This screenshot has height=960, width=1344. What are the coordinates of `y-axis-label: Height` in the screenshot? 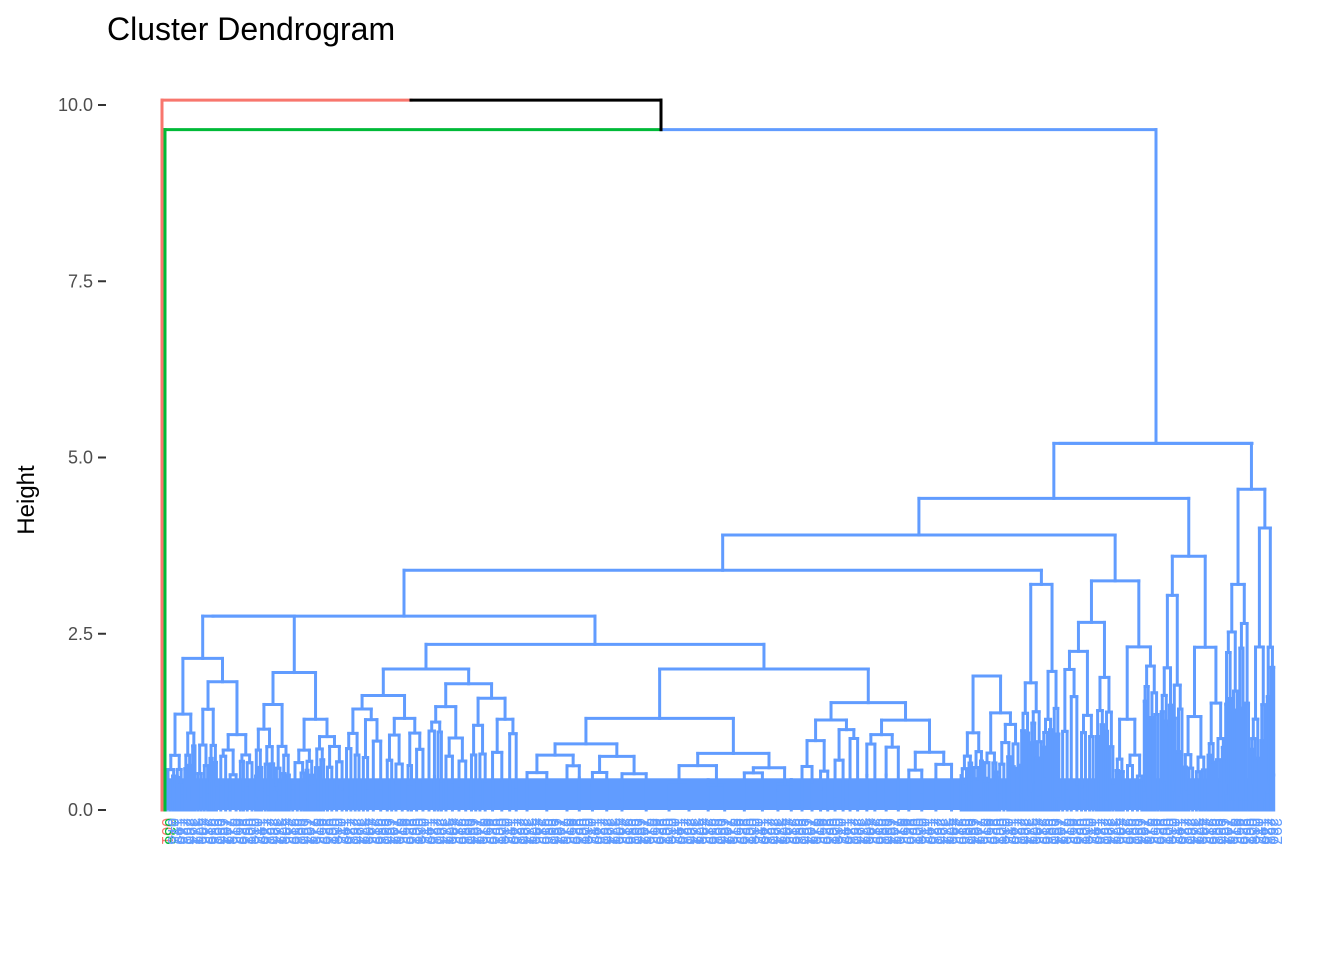 It's located at (26, 500).